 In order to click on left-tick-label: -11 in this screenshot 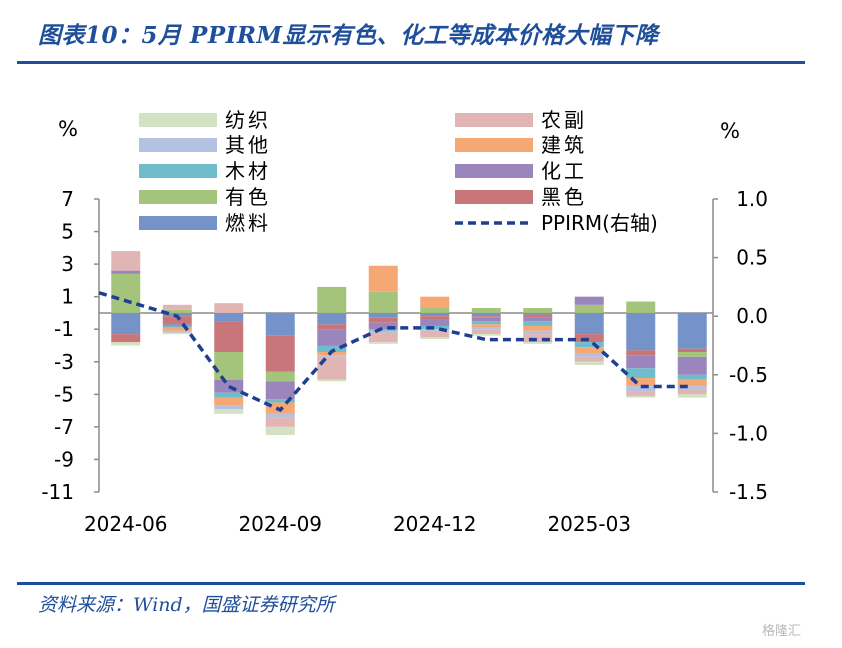, I will do `click(57, 492)`.